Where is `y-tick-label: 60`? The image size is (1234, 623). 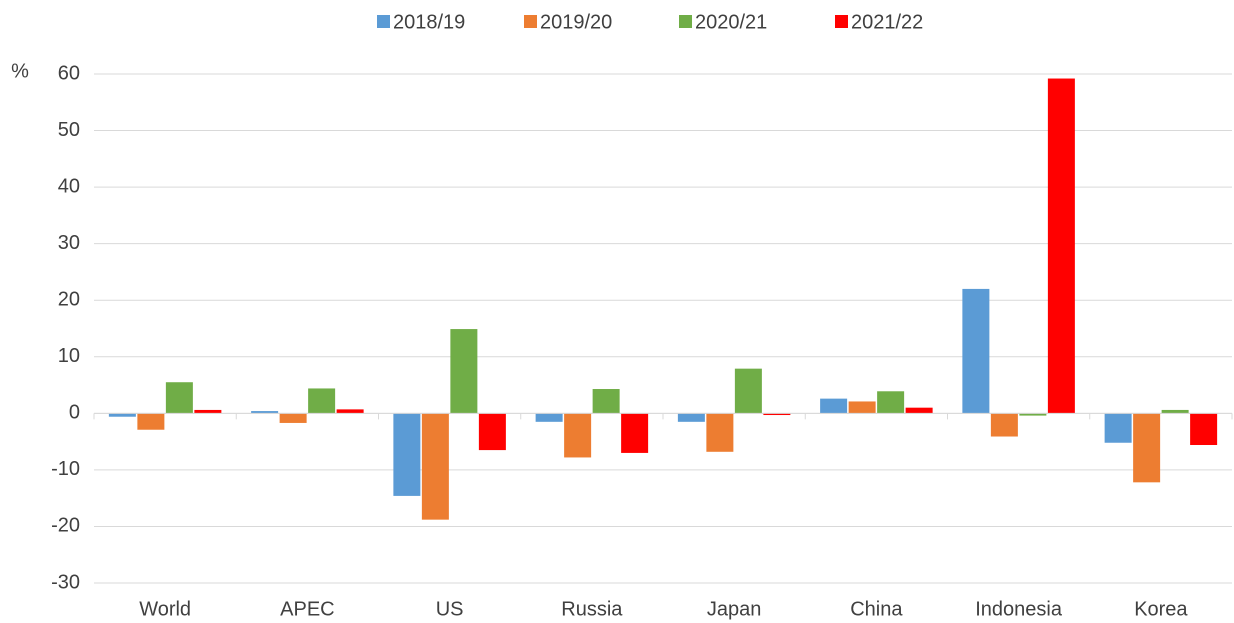 y-tick-label: 60 is located at coordinates (69, 73).